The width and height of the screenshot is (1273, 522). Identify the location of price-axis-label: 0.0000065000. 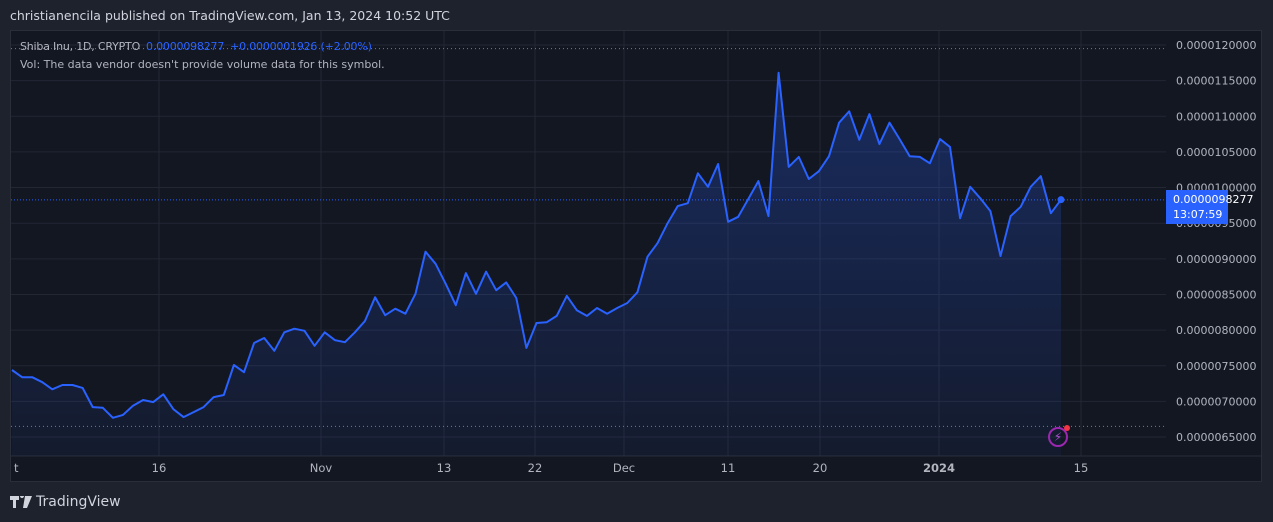
(1216, 437).